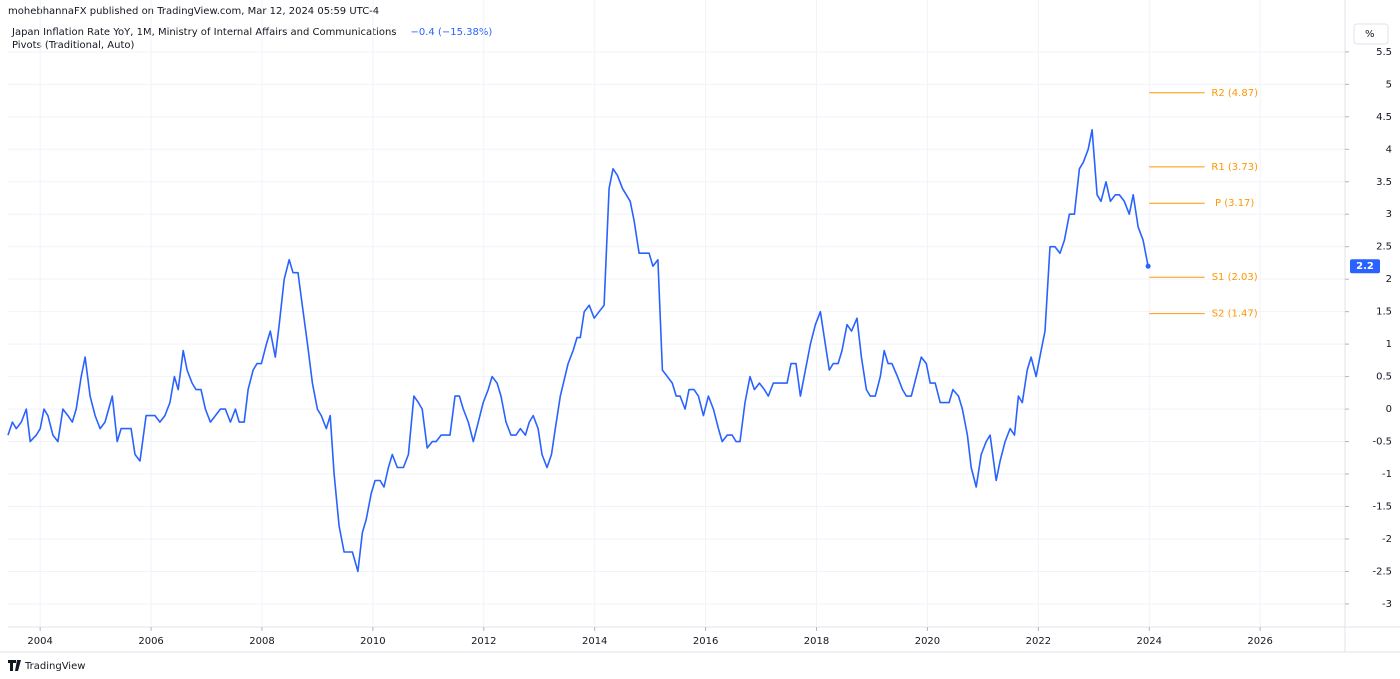 The width and height of the screenshot is (1400, 679). I want to click on y-tick-label: 5, so click(1389, 84).